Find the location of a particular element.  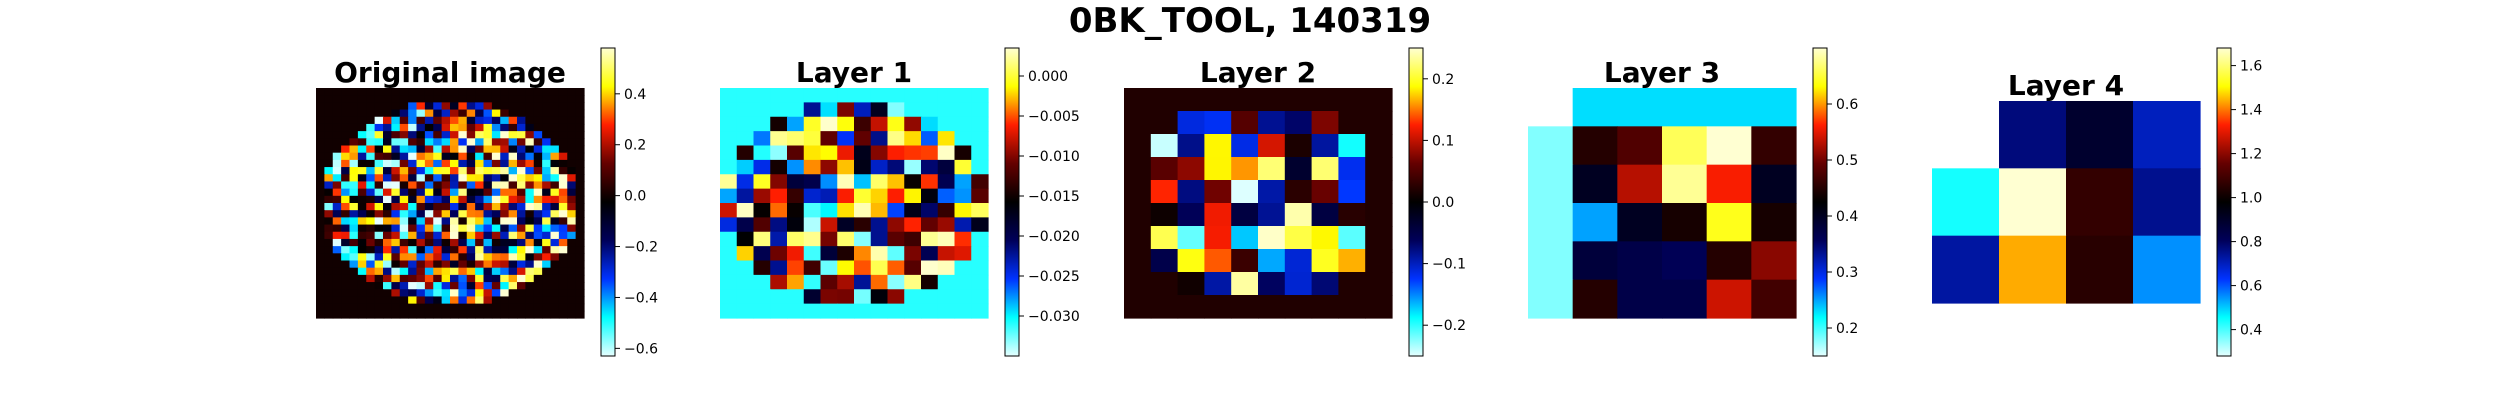

colorbar-tick-label: 1.0 is located at coordinates (2251, 199).